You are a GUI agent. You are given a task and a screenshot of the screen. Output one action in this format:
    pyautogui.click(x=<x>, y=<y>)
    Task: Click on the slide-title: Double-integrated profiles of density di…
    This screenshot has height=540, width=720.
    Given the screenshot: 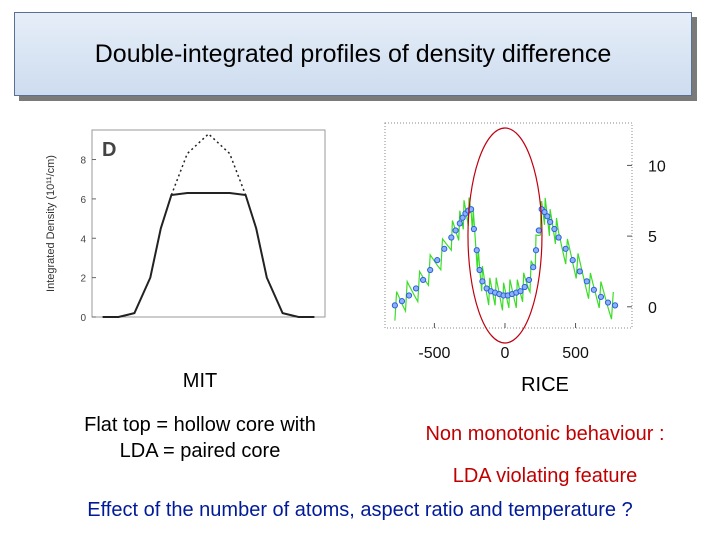 What is the action you would take?
    pyautogui.click(x=353, y=53)
    